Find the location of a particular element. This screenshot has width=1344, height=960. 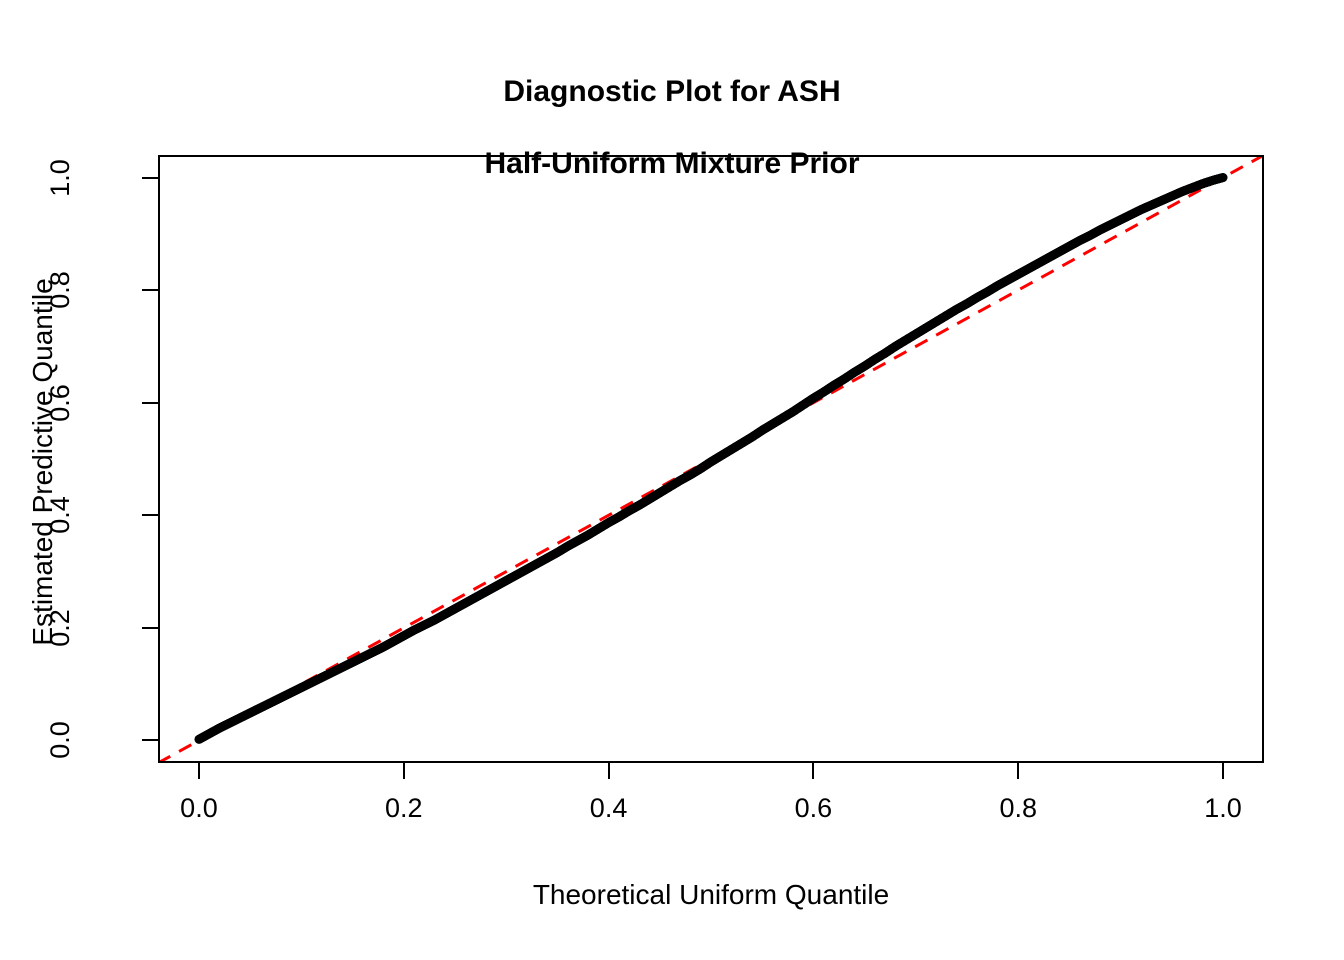

x-axis-tick-label: 0.4 is located at coordinates (608, 808).